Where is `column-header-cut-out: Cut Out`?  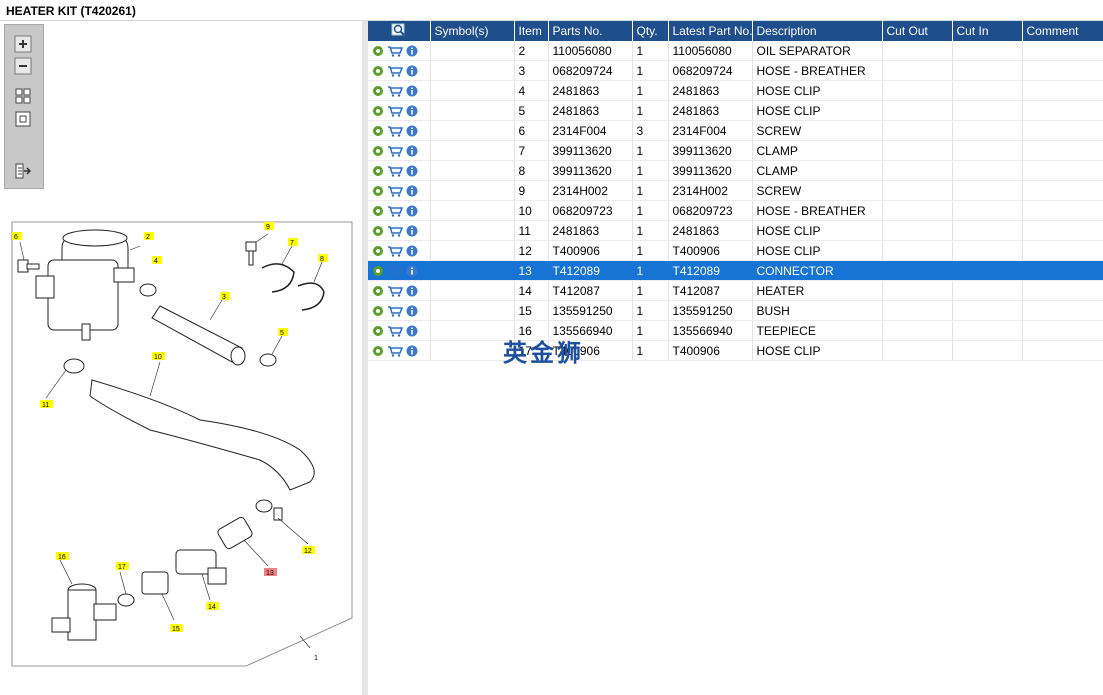
column-header-cut-out: Cut Out is located at coordinates (917, 31).